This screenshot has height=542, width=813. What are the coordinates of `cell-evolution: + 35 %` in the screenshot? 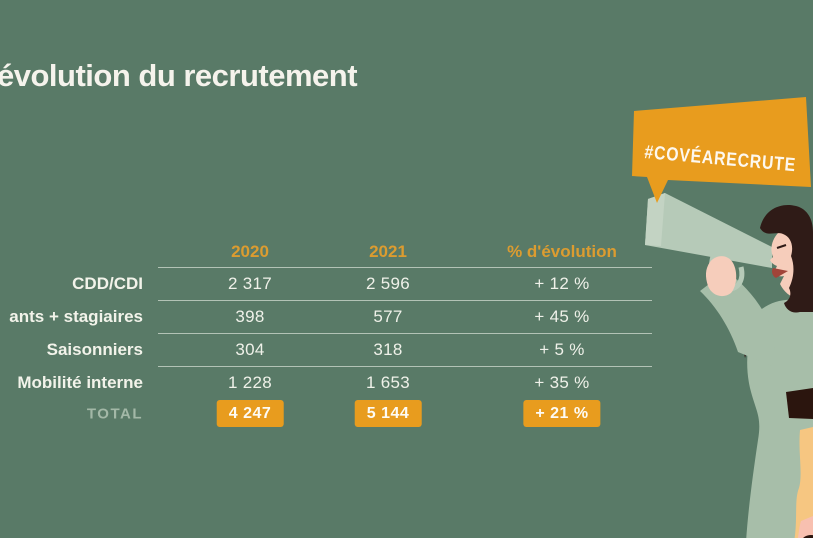 It's located at (562, 382).